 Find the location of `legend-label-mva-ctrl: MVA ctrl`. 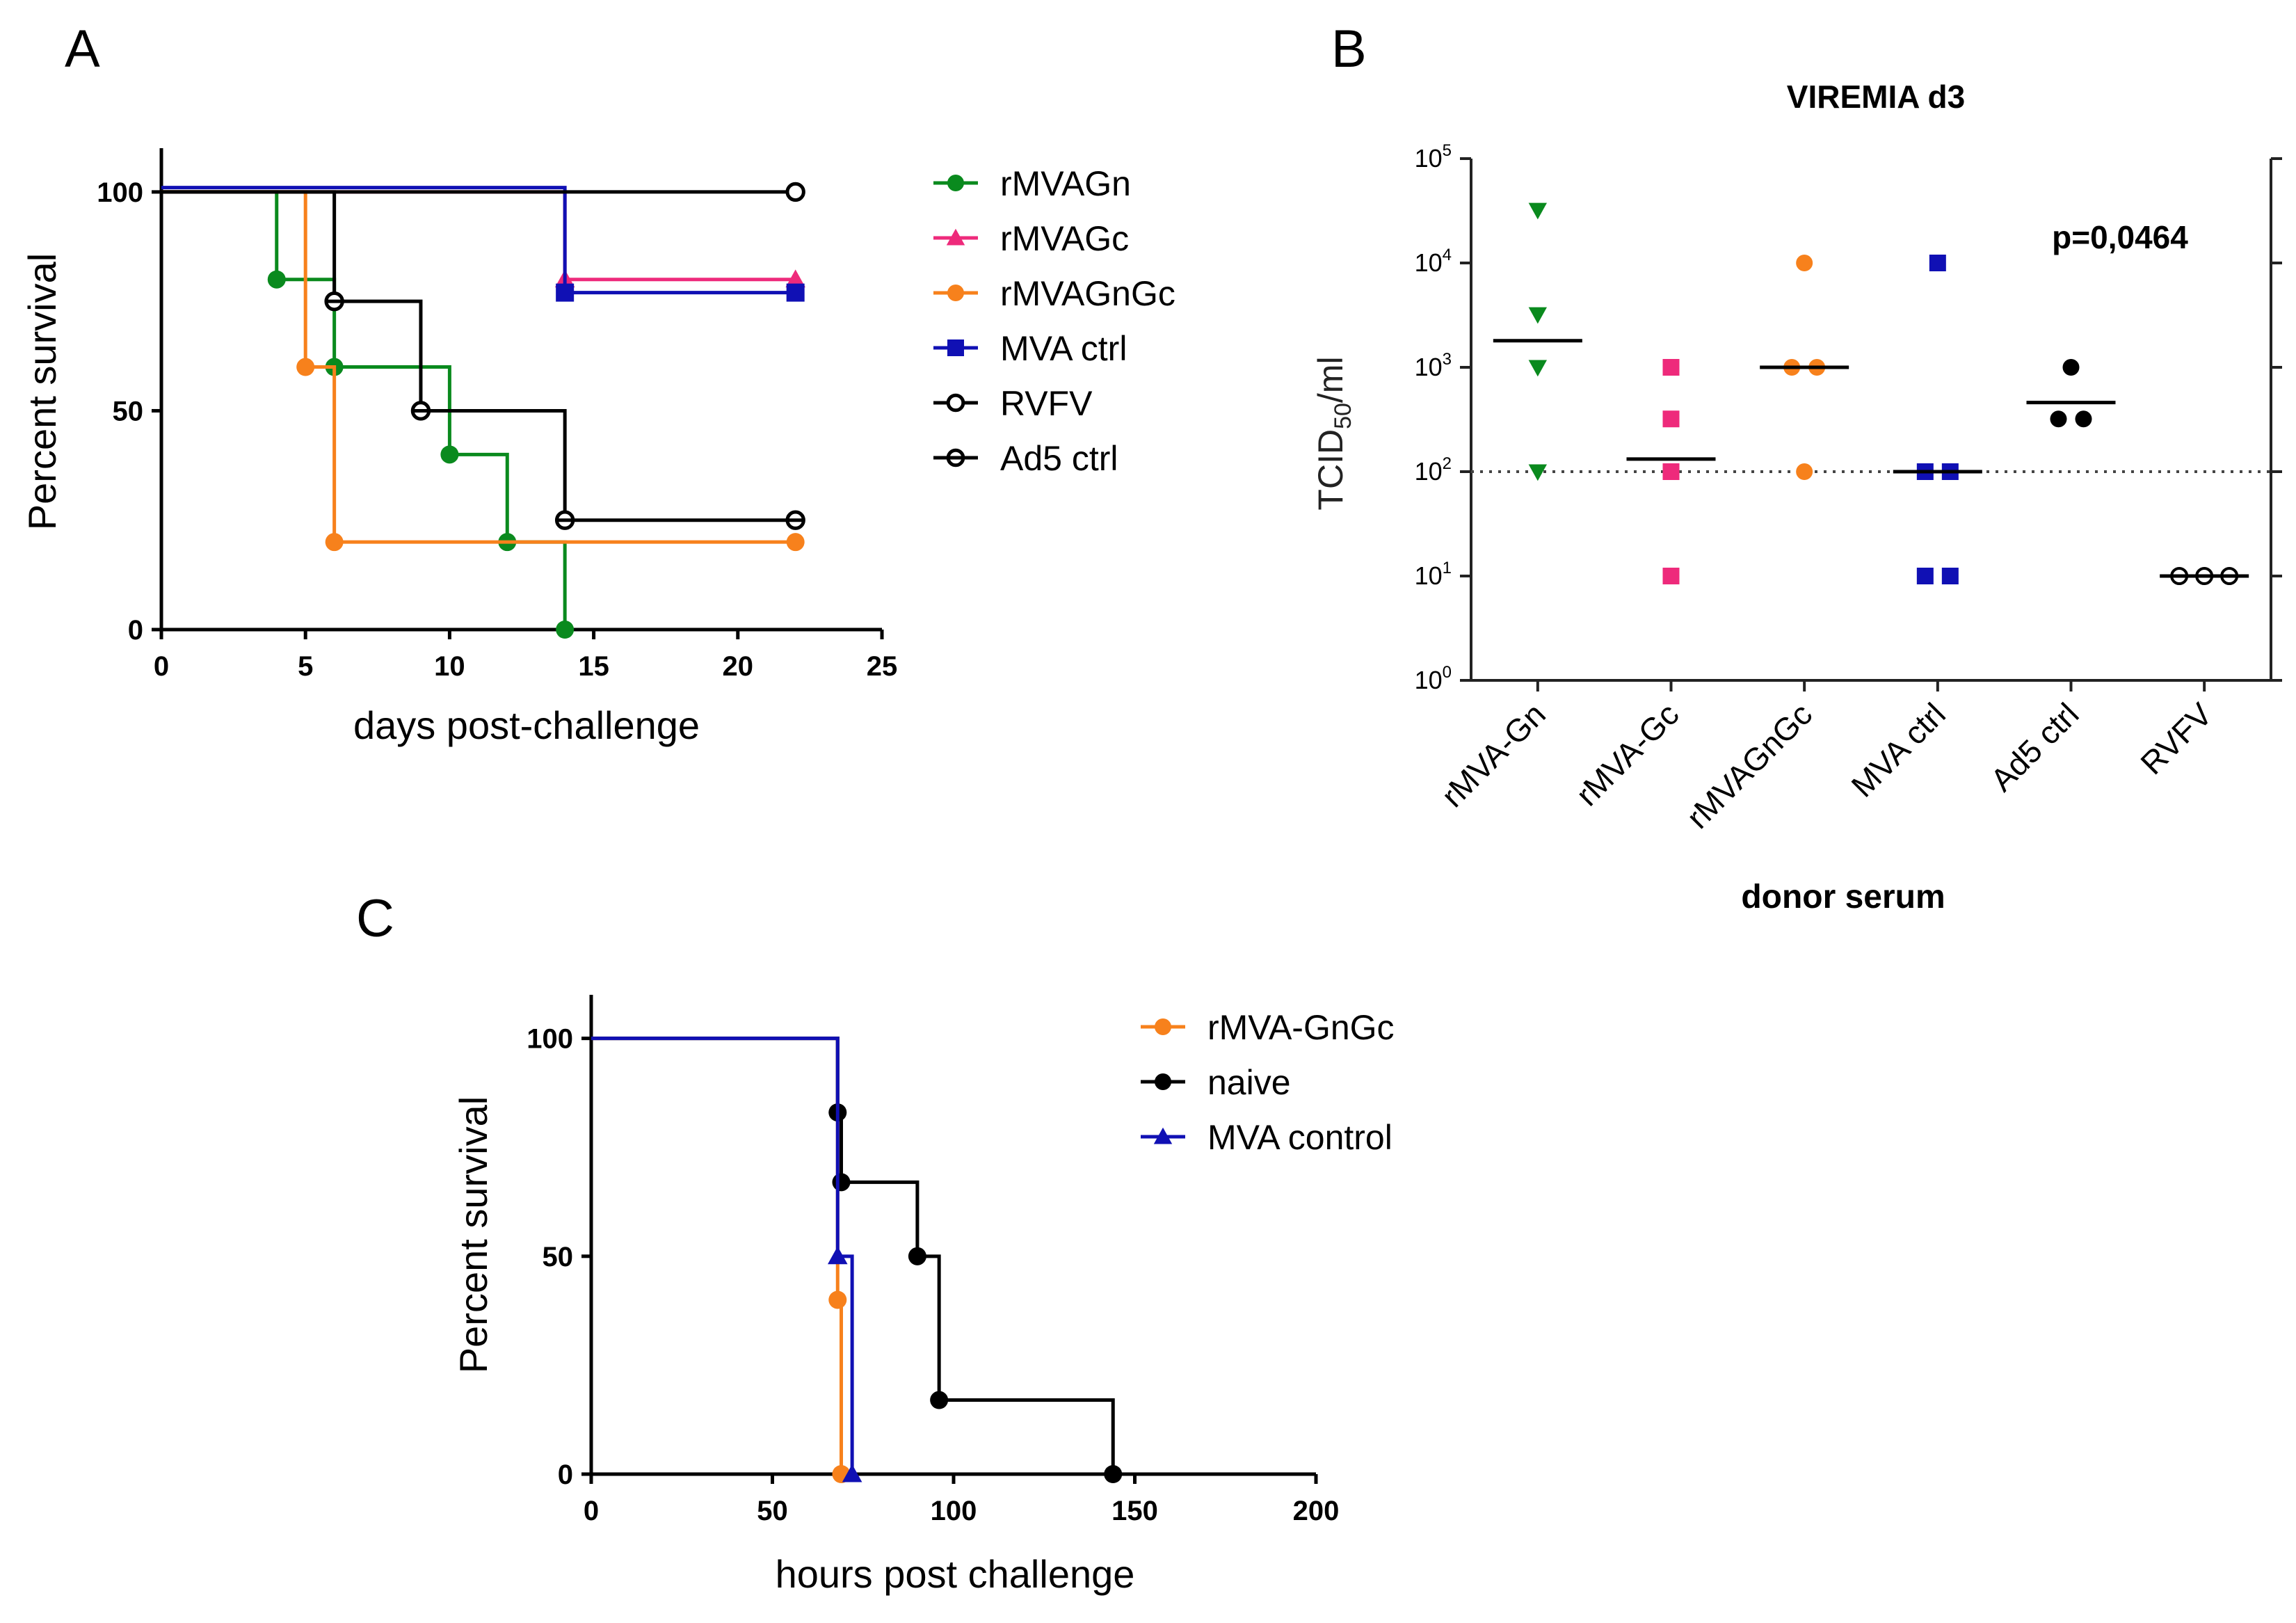

legend-label-mva-ctrl: MVA ctrl is located at coordinates (1063, 349).